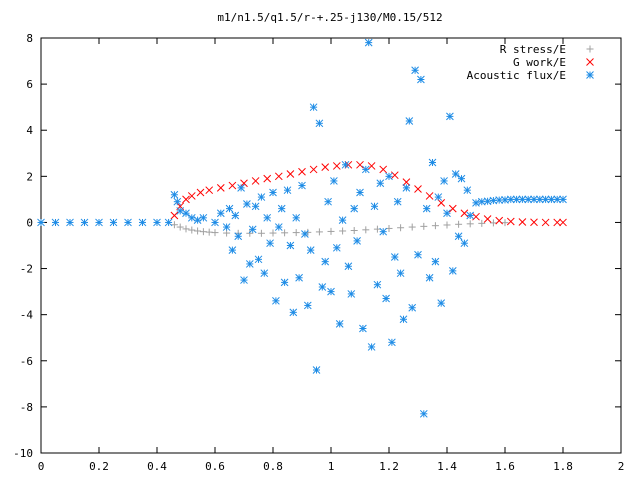 The width and height of the screenshot is (640, 480). What do you see at coordinates (99, 466) in the screenshot?
I see `x-tick-label: 0.2` at bounding box center [99, 466].